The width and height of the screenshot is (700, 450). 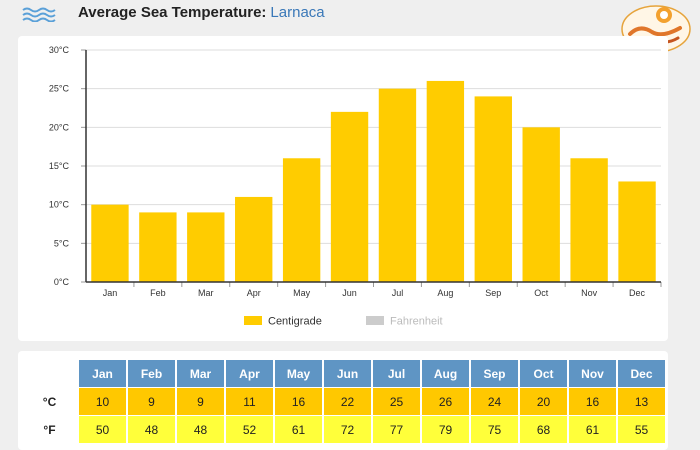 What do you see at coordinates (206, 247) in the screenshot?
I see `bar-mar` at bounding box center [206, 247].